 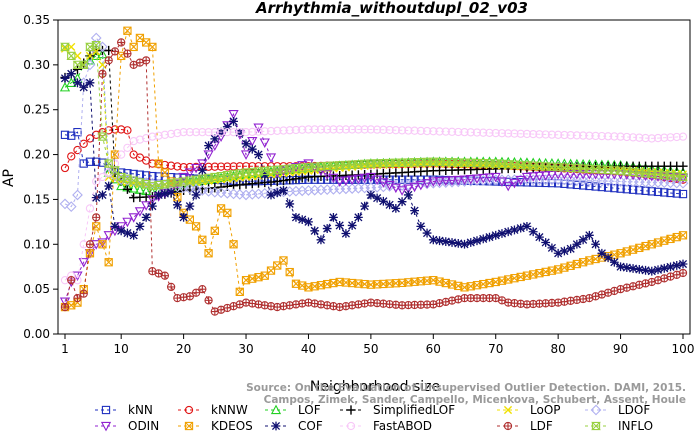 I want to click on legend-item-ldf: LDF, so click(x=525, y=426).